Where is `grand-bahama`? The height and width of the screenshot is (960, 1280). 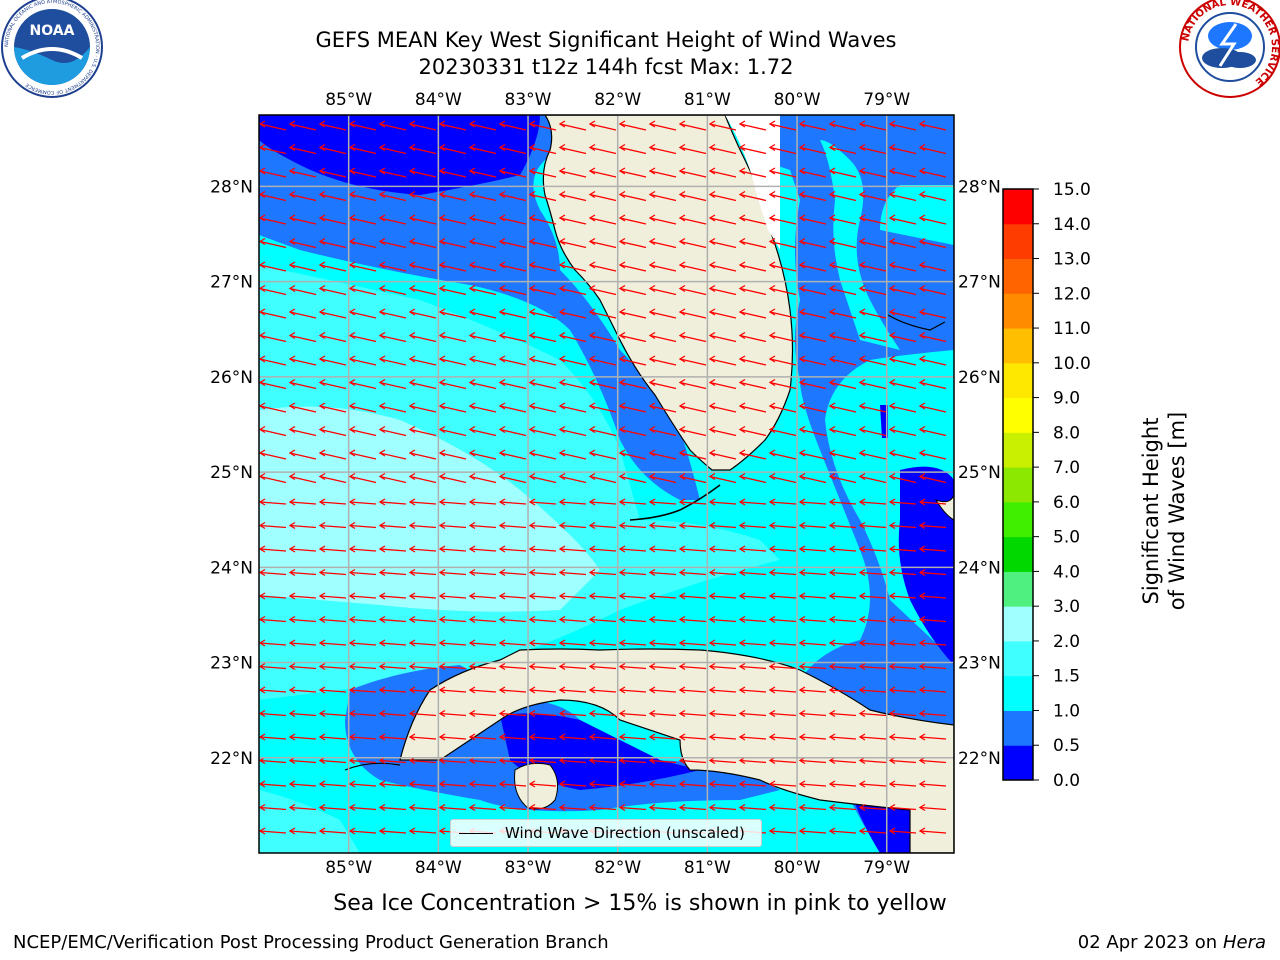 grand-bahama is located at coordinates (916, 322).